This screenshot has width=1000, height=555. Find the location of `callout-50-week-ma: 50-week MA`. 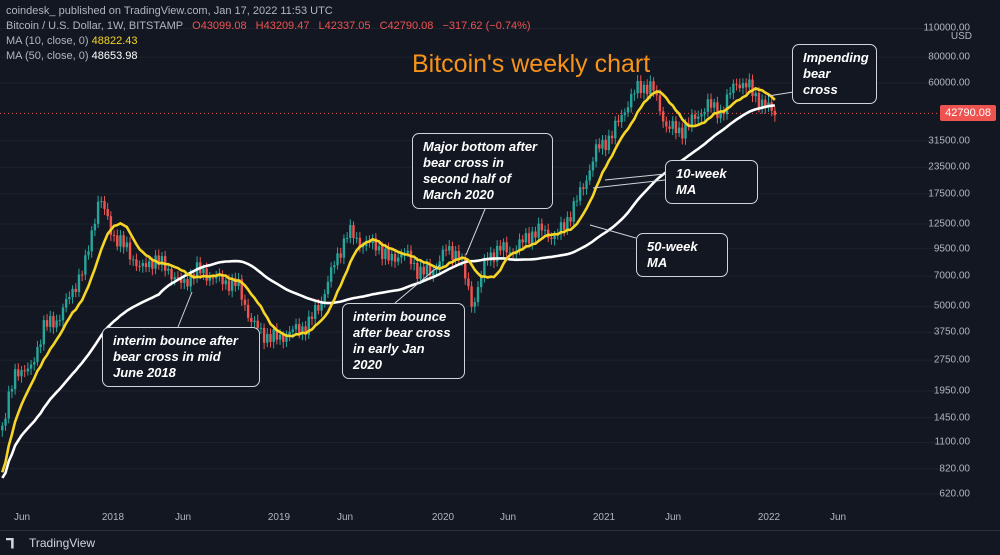

callout-50-week-ma: 50-week MA is located at coordinates (682, 255).